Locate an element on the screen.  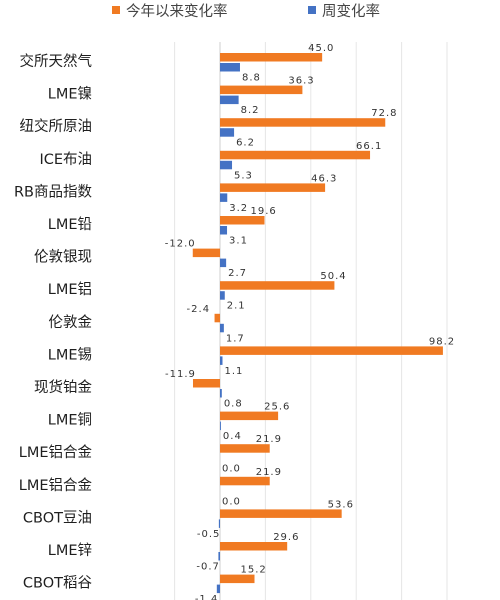
value-label-ytd: -12.0 is located at coordinates (180, 244).